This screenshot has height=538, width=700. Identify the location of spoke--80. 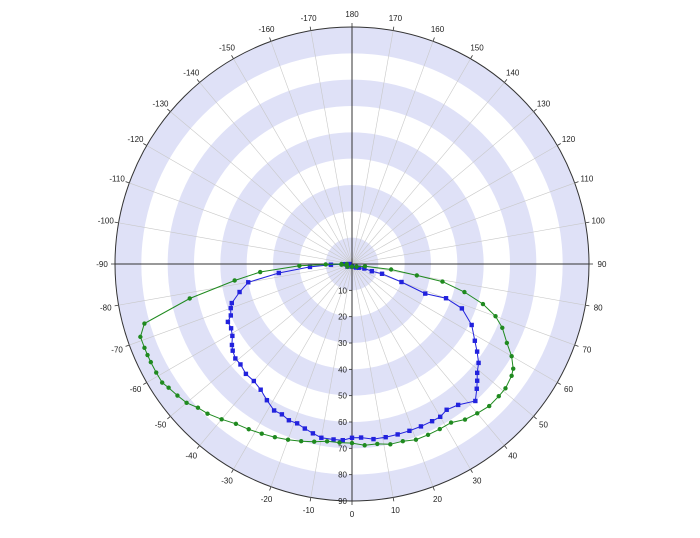
(235, 284).